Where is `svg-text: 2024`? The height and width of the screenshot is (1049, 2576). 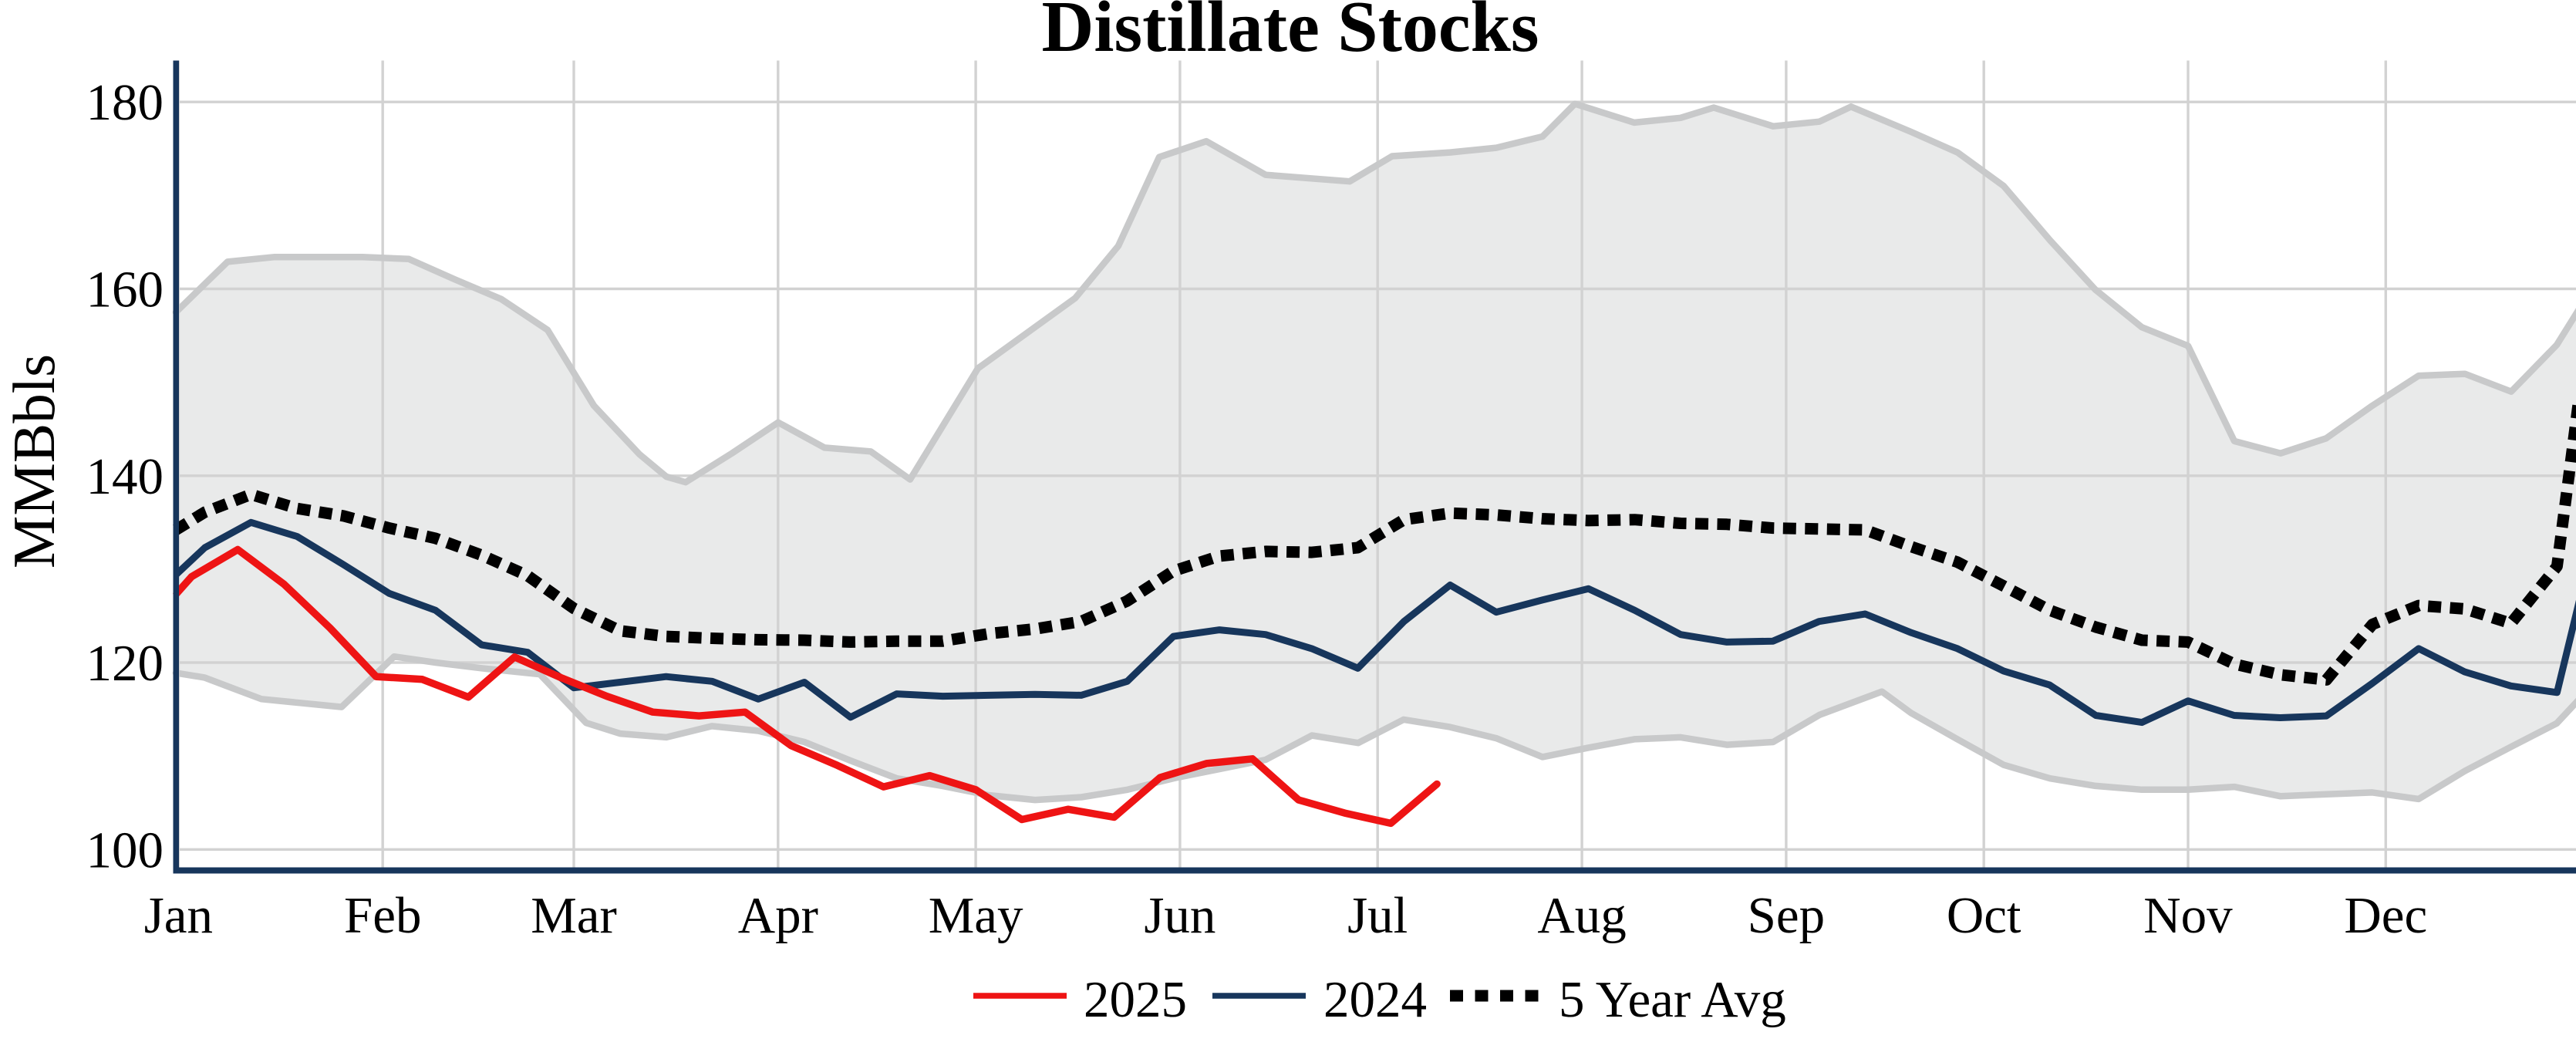 svg-text: 2024 is located at coordinates (1375, 999).